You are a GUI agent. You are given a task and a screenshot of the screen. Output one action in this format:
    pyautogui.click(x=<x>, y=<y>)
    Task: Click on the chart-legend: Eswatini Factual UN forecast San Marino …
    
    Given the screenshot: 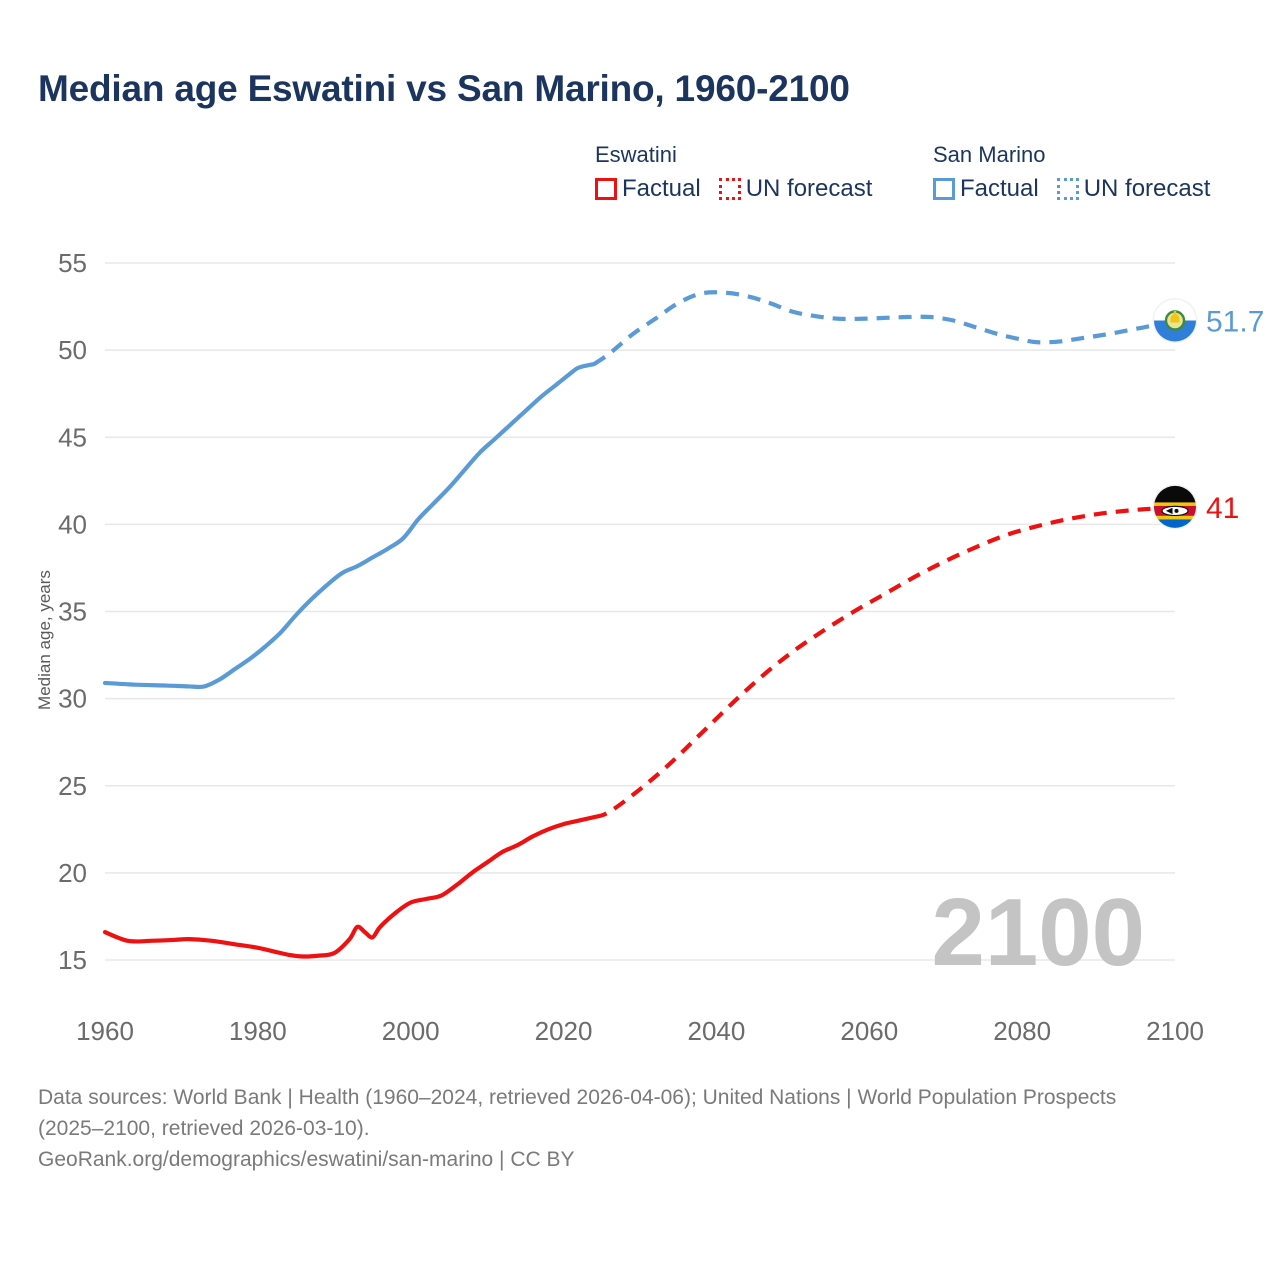 What is the action you would take?
    pyautogui.click(x=925, y=181)
    